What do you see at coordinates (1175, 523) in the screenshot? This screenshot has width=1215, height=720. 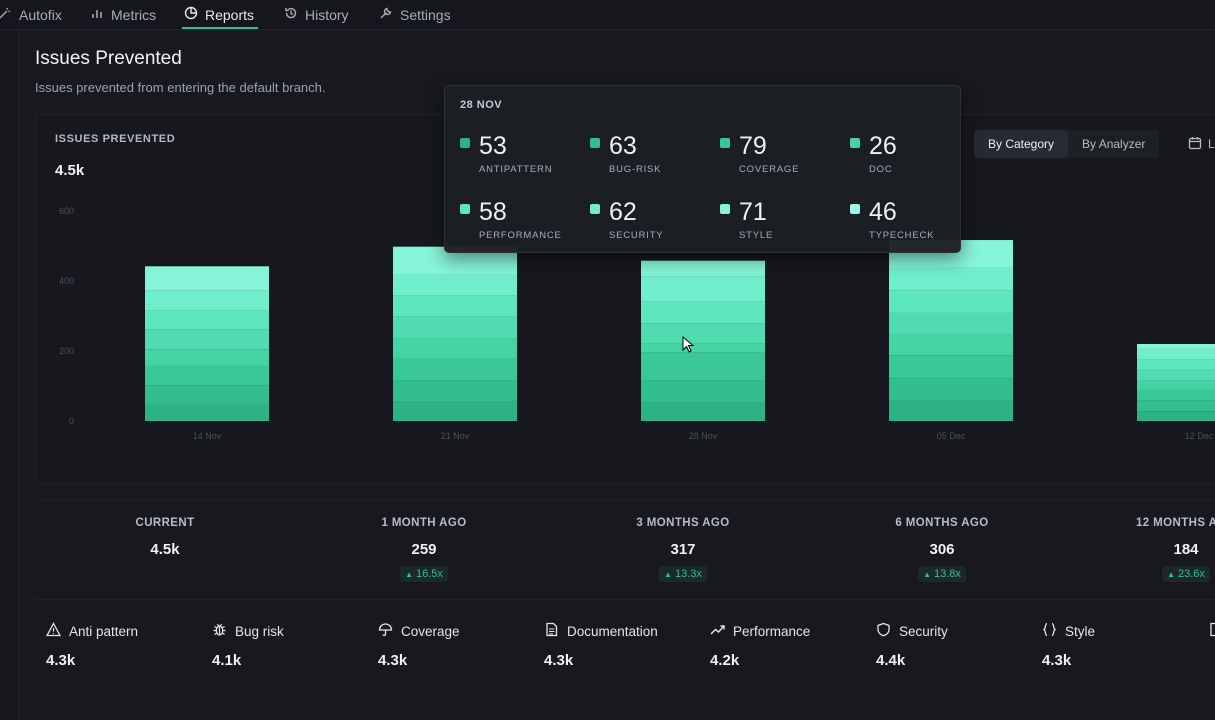 I see `stat-label: 12 MONTHS AGO` at bounding box center [1175, 523].